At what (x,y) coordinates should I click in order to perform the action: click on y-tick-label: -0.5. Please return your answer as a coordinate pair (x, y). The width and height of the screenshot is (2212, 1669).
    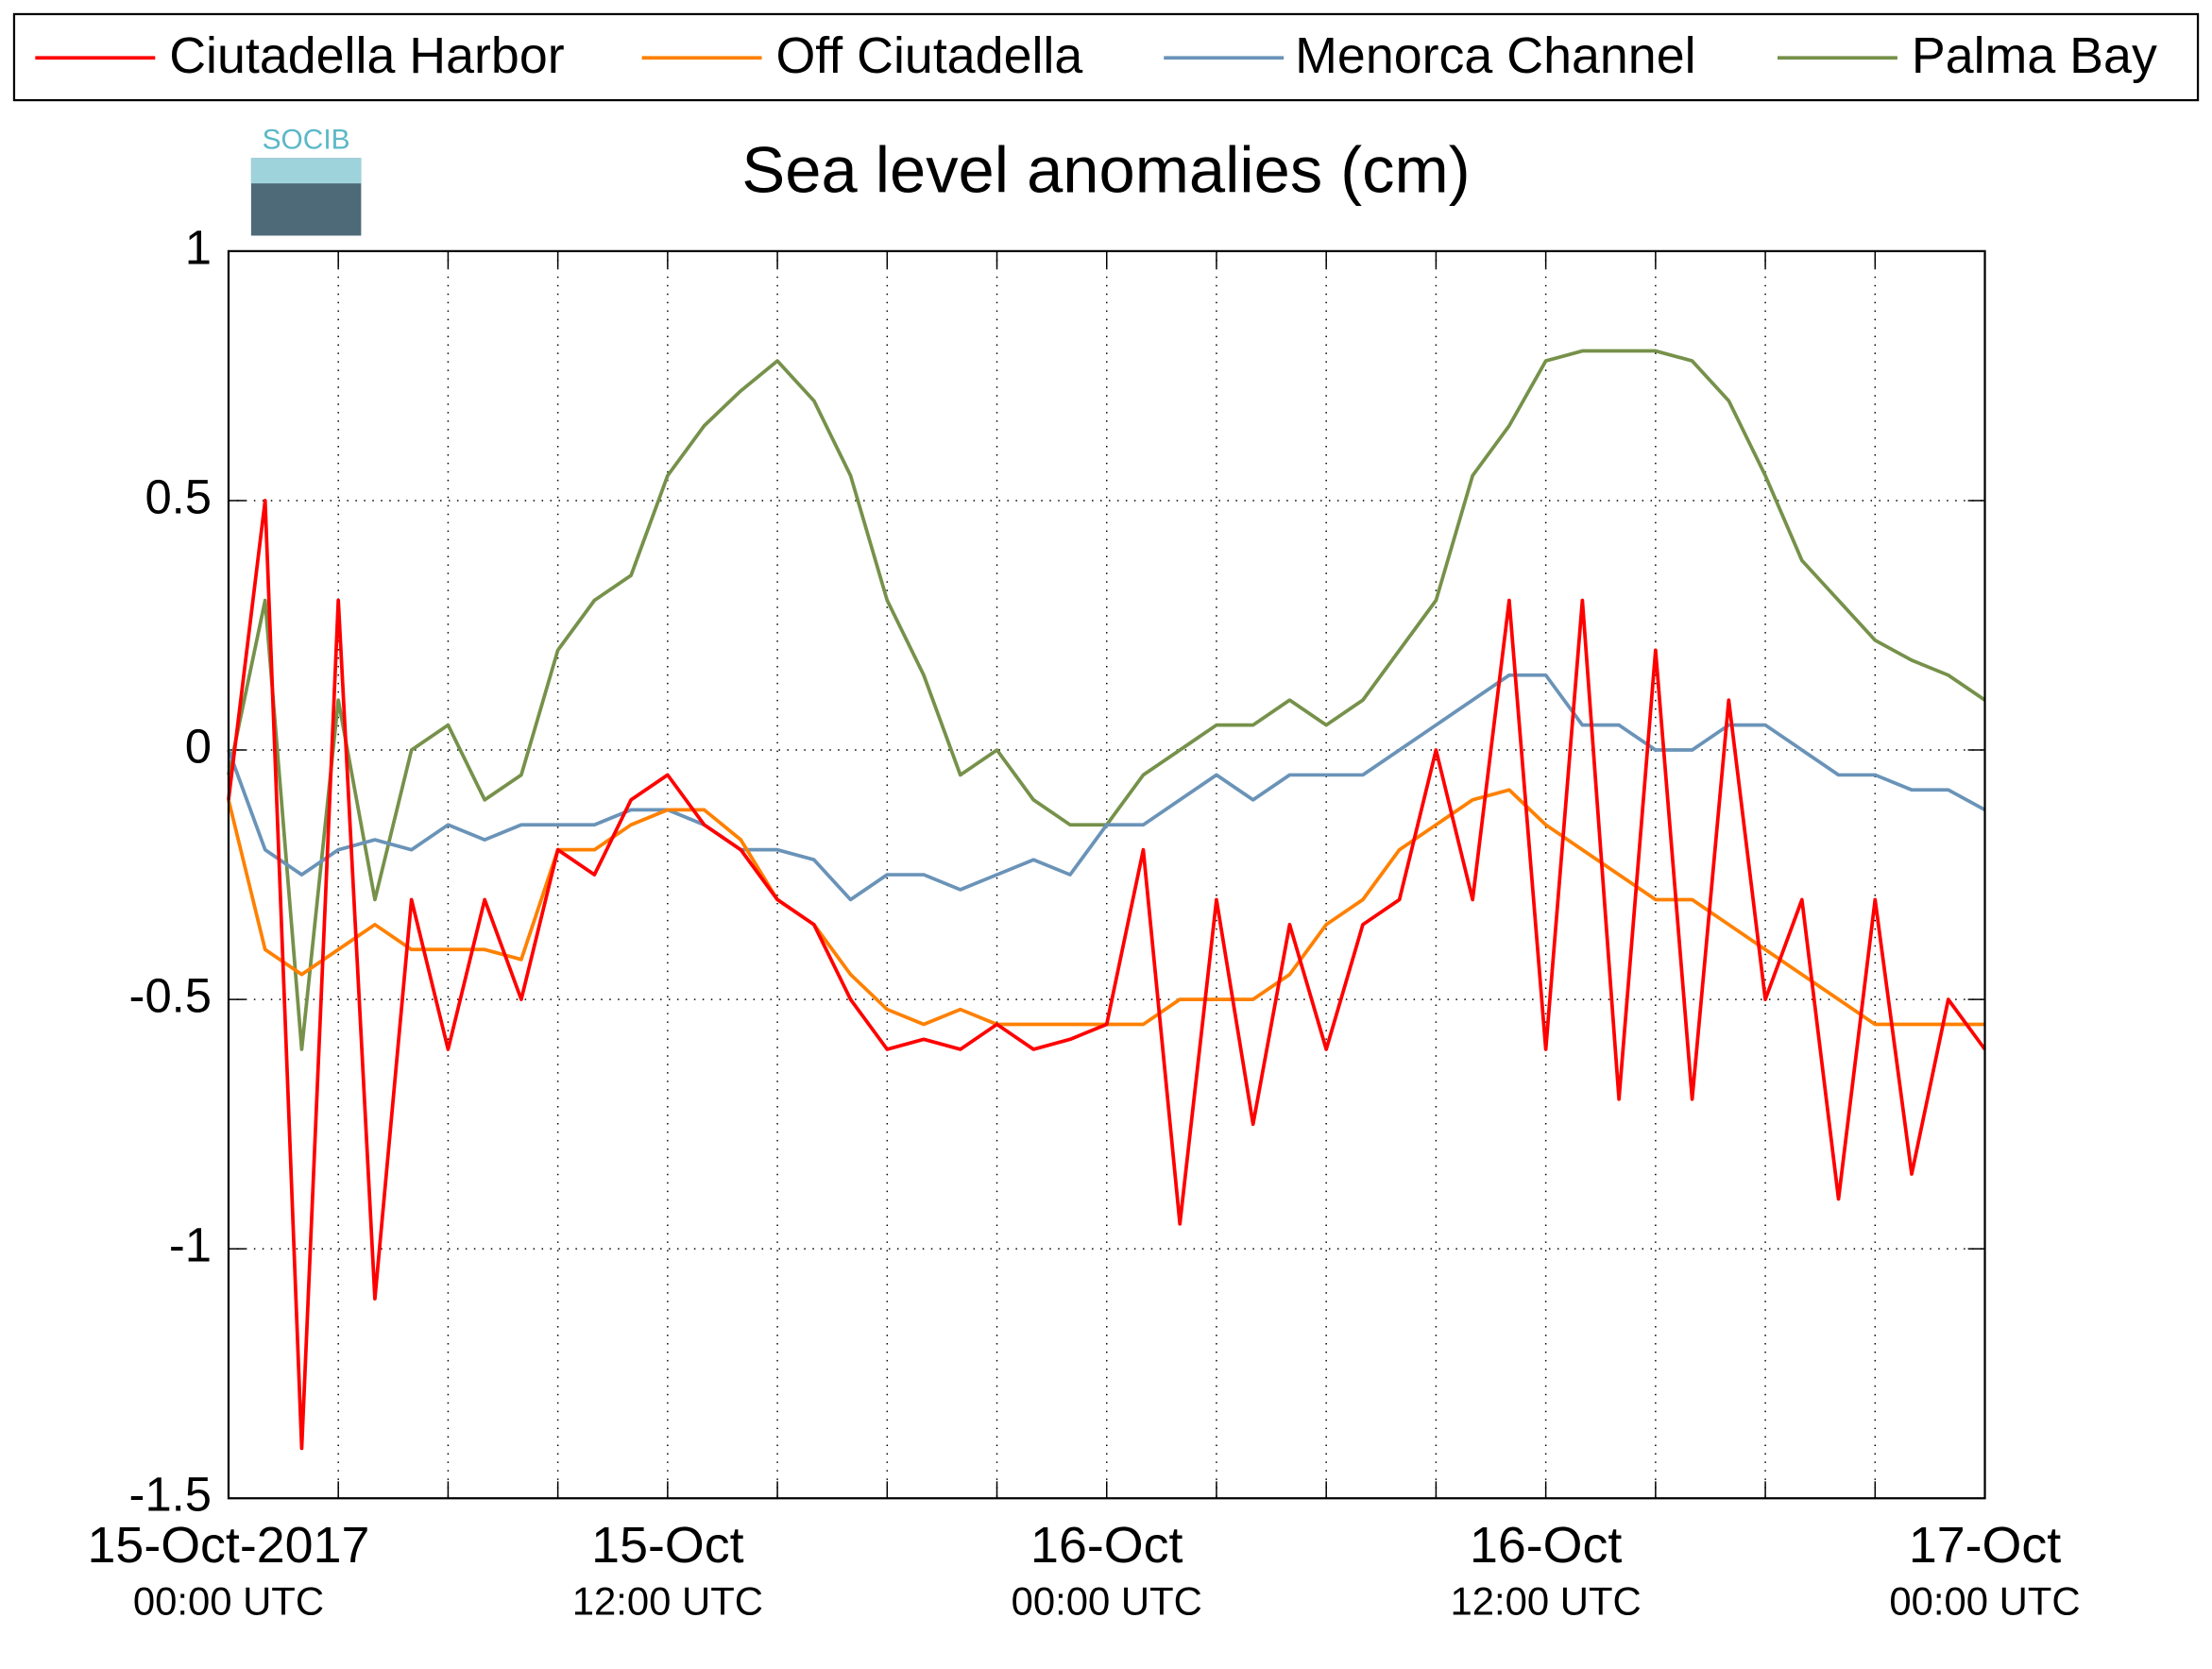
    Looking at the image, I should click on (170, 996).